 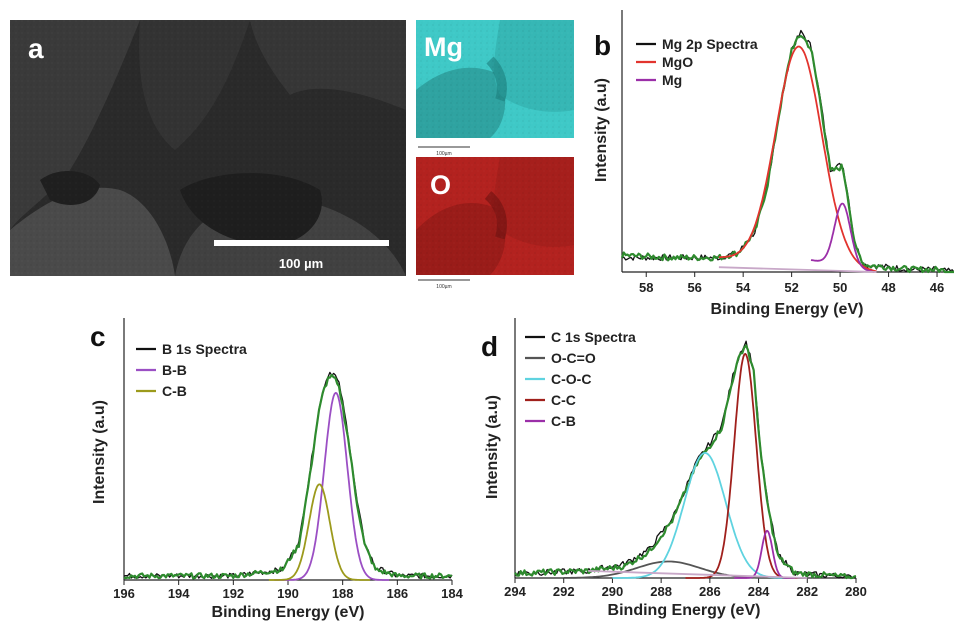 What do you see at coordinates (571, 379) in the screenshot?
I see `chart-d-legend-label: C-O-C` at bounding box center [571, 379].